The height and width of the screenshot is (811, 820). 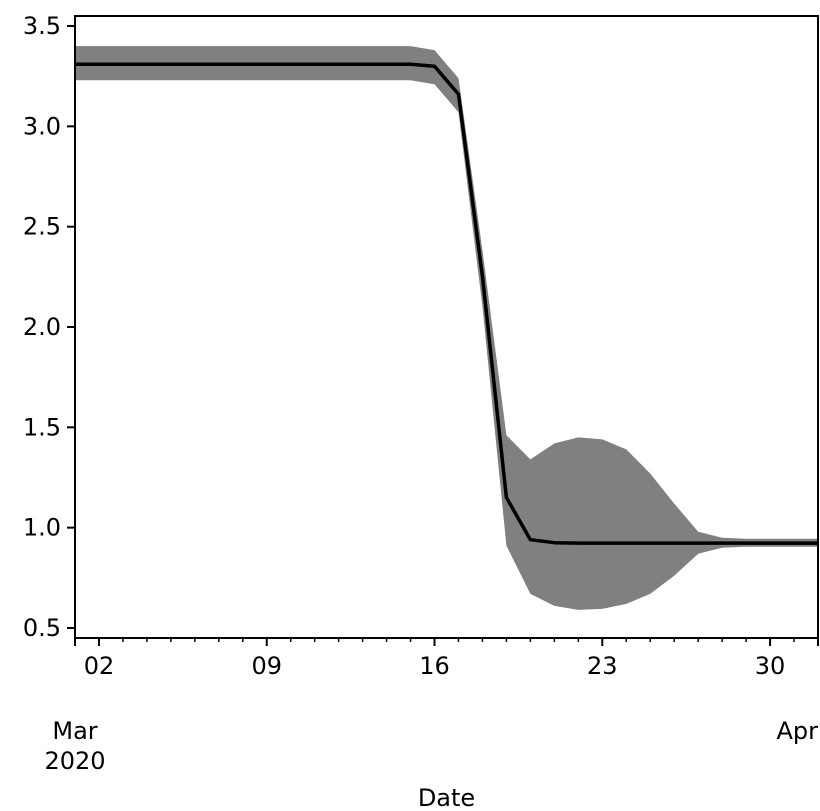 I want to click on x-tick-label: 02, so click(x=99, y=666).